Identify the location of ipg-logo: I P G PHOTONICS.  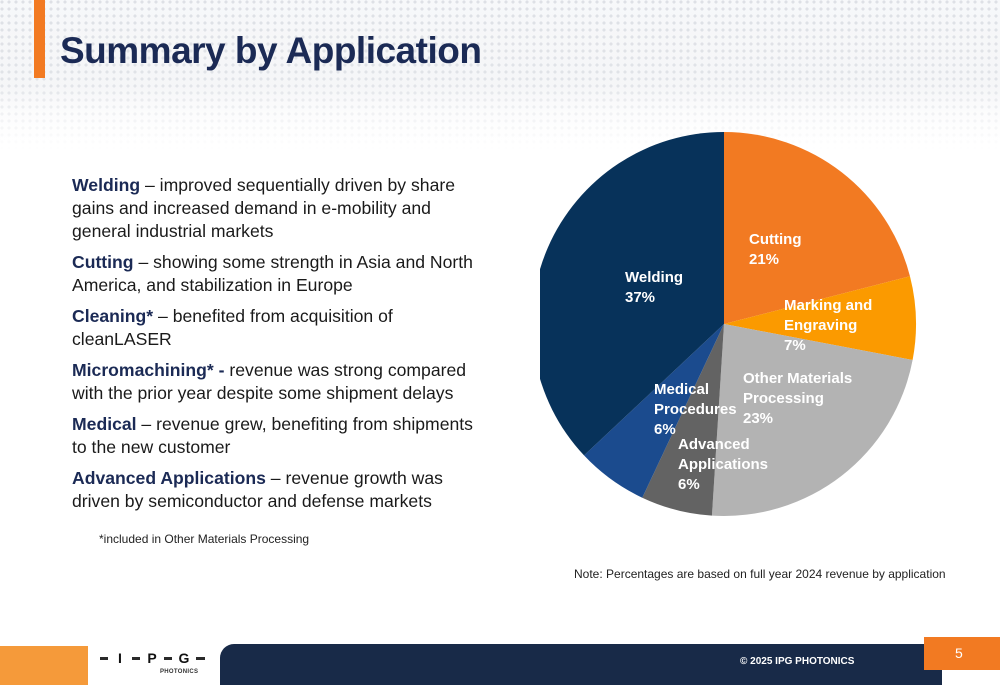
(152, 663).